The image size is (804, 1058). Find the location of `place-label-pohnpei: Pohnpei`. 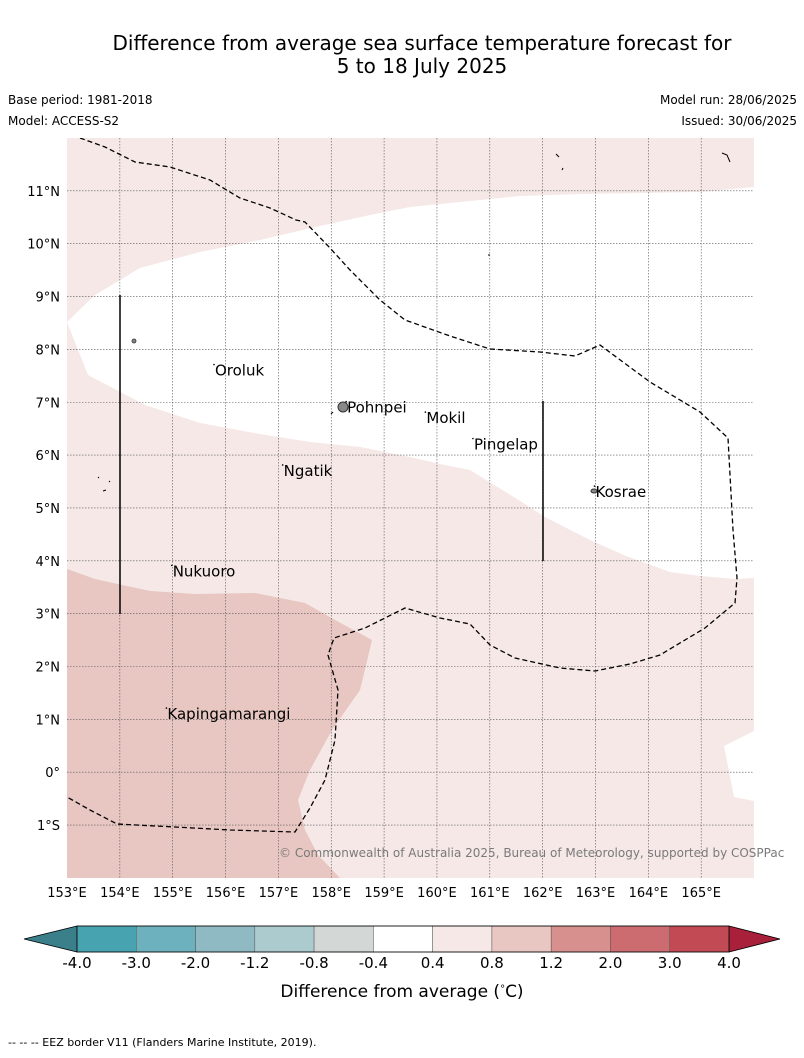

place-label-pohnpei: Pohnpei is located at coordinates (377, 408).